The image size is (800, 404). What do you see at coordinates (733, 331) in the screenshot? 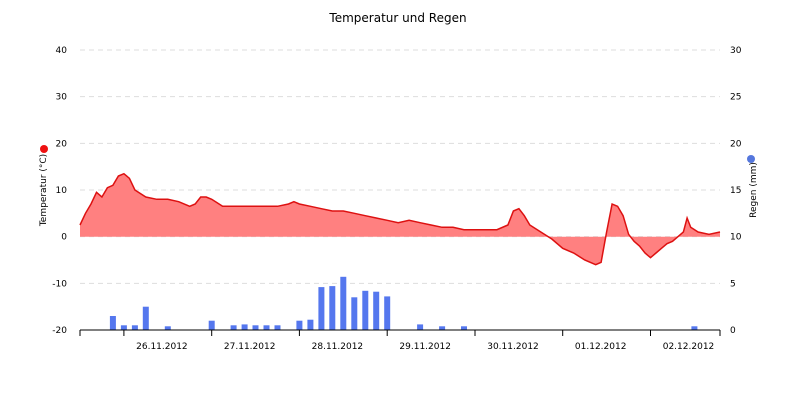
I see `right-tick-label: 0` at bounding box center [733, 331].